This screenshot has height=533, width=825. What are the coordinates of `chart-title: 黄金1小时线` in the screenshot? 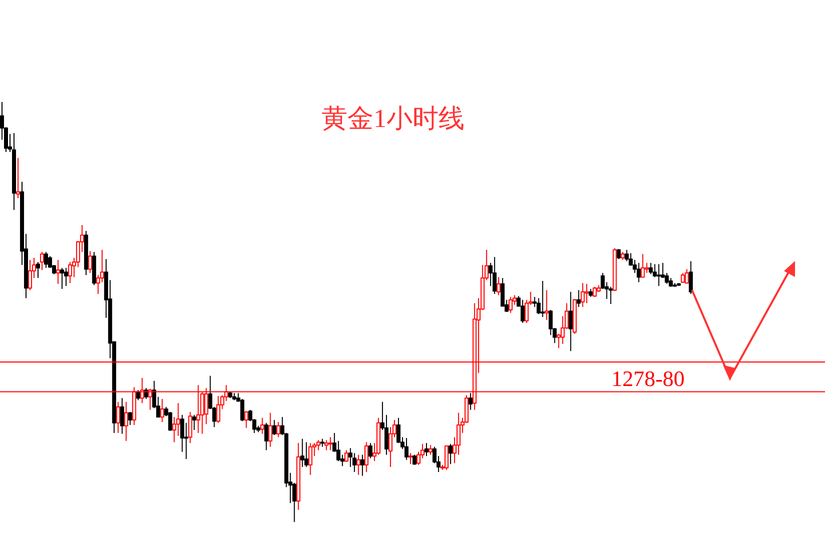 It's located at (393, 118).